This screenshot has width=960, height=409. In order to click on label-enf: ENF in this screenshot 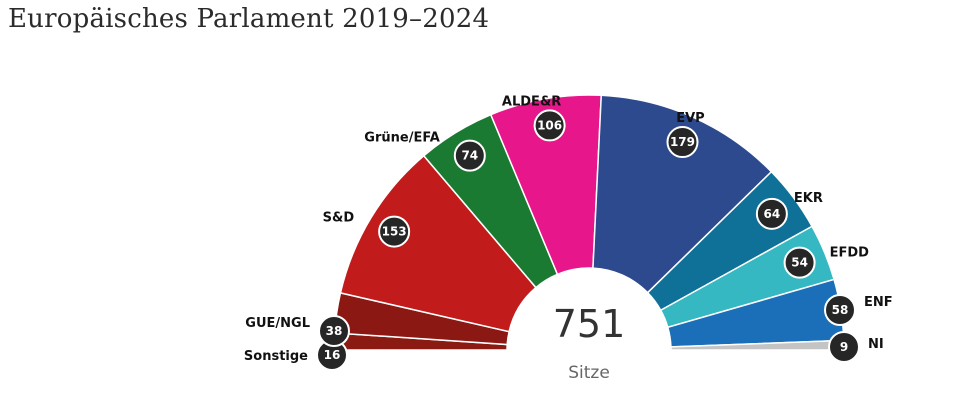, I will do `click(878, 302)`.